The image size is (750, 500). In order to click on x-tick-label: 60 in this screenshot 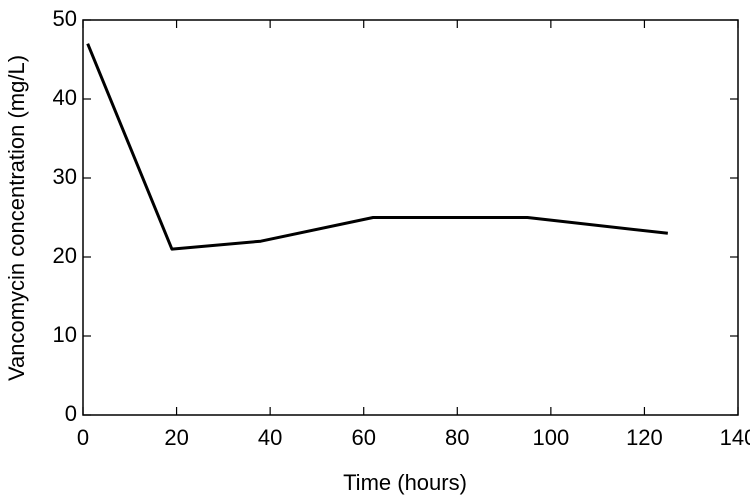, I will do `click(363, 437)`.